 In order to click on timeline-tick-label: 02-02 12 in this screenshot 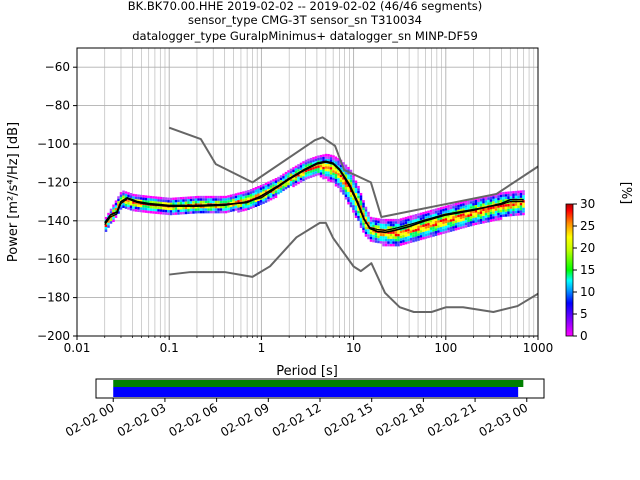, I will do `click(297, 419)`.